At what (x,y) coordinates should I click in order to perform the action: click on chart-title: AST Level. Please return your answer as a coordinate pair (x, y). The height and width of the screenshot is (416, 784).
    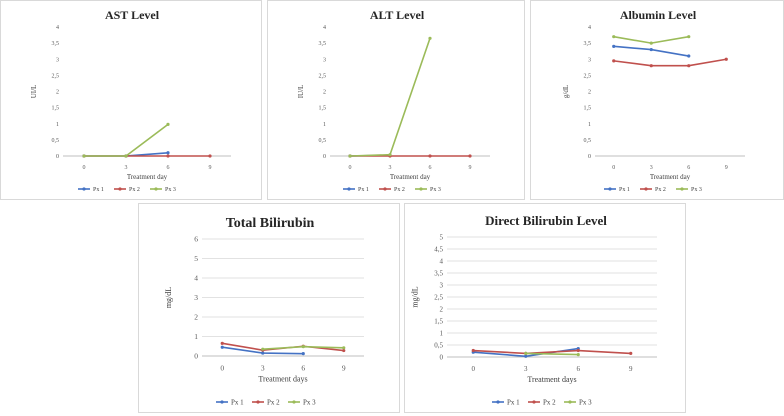
    Looking at the image, I should click on (132, 15).